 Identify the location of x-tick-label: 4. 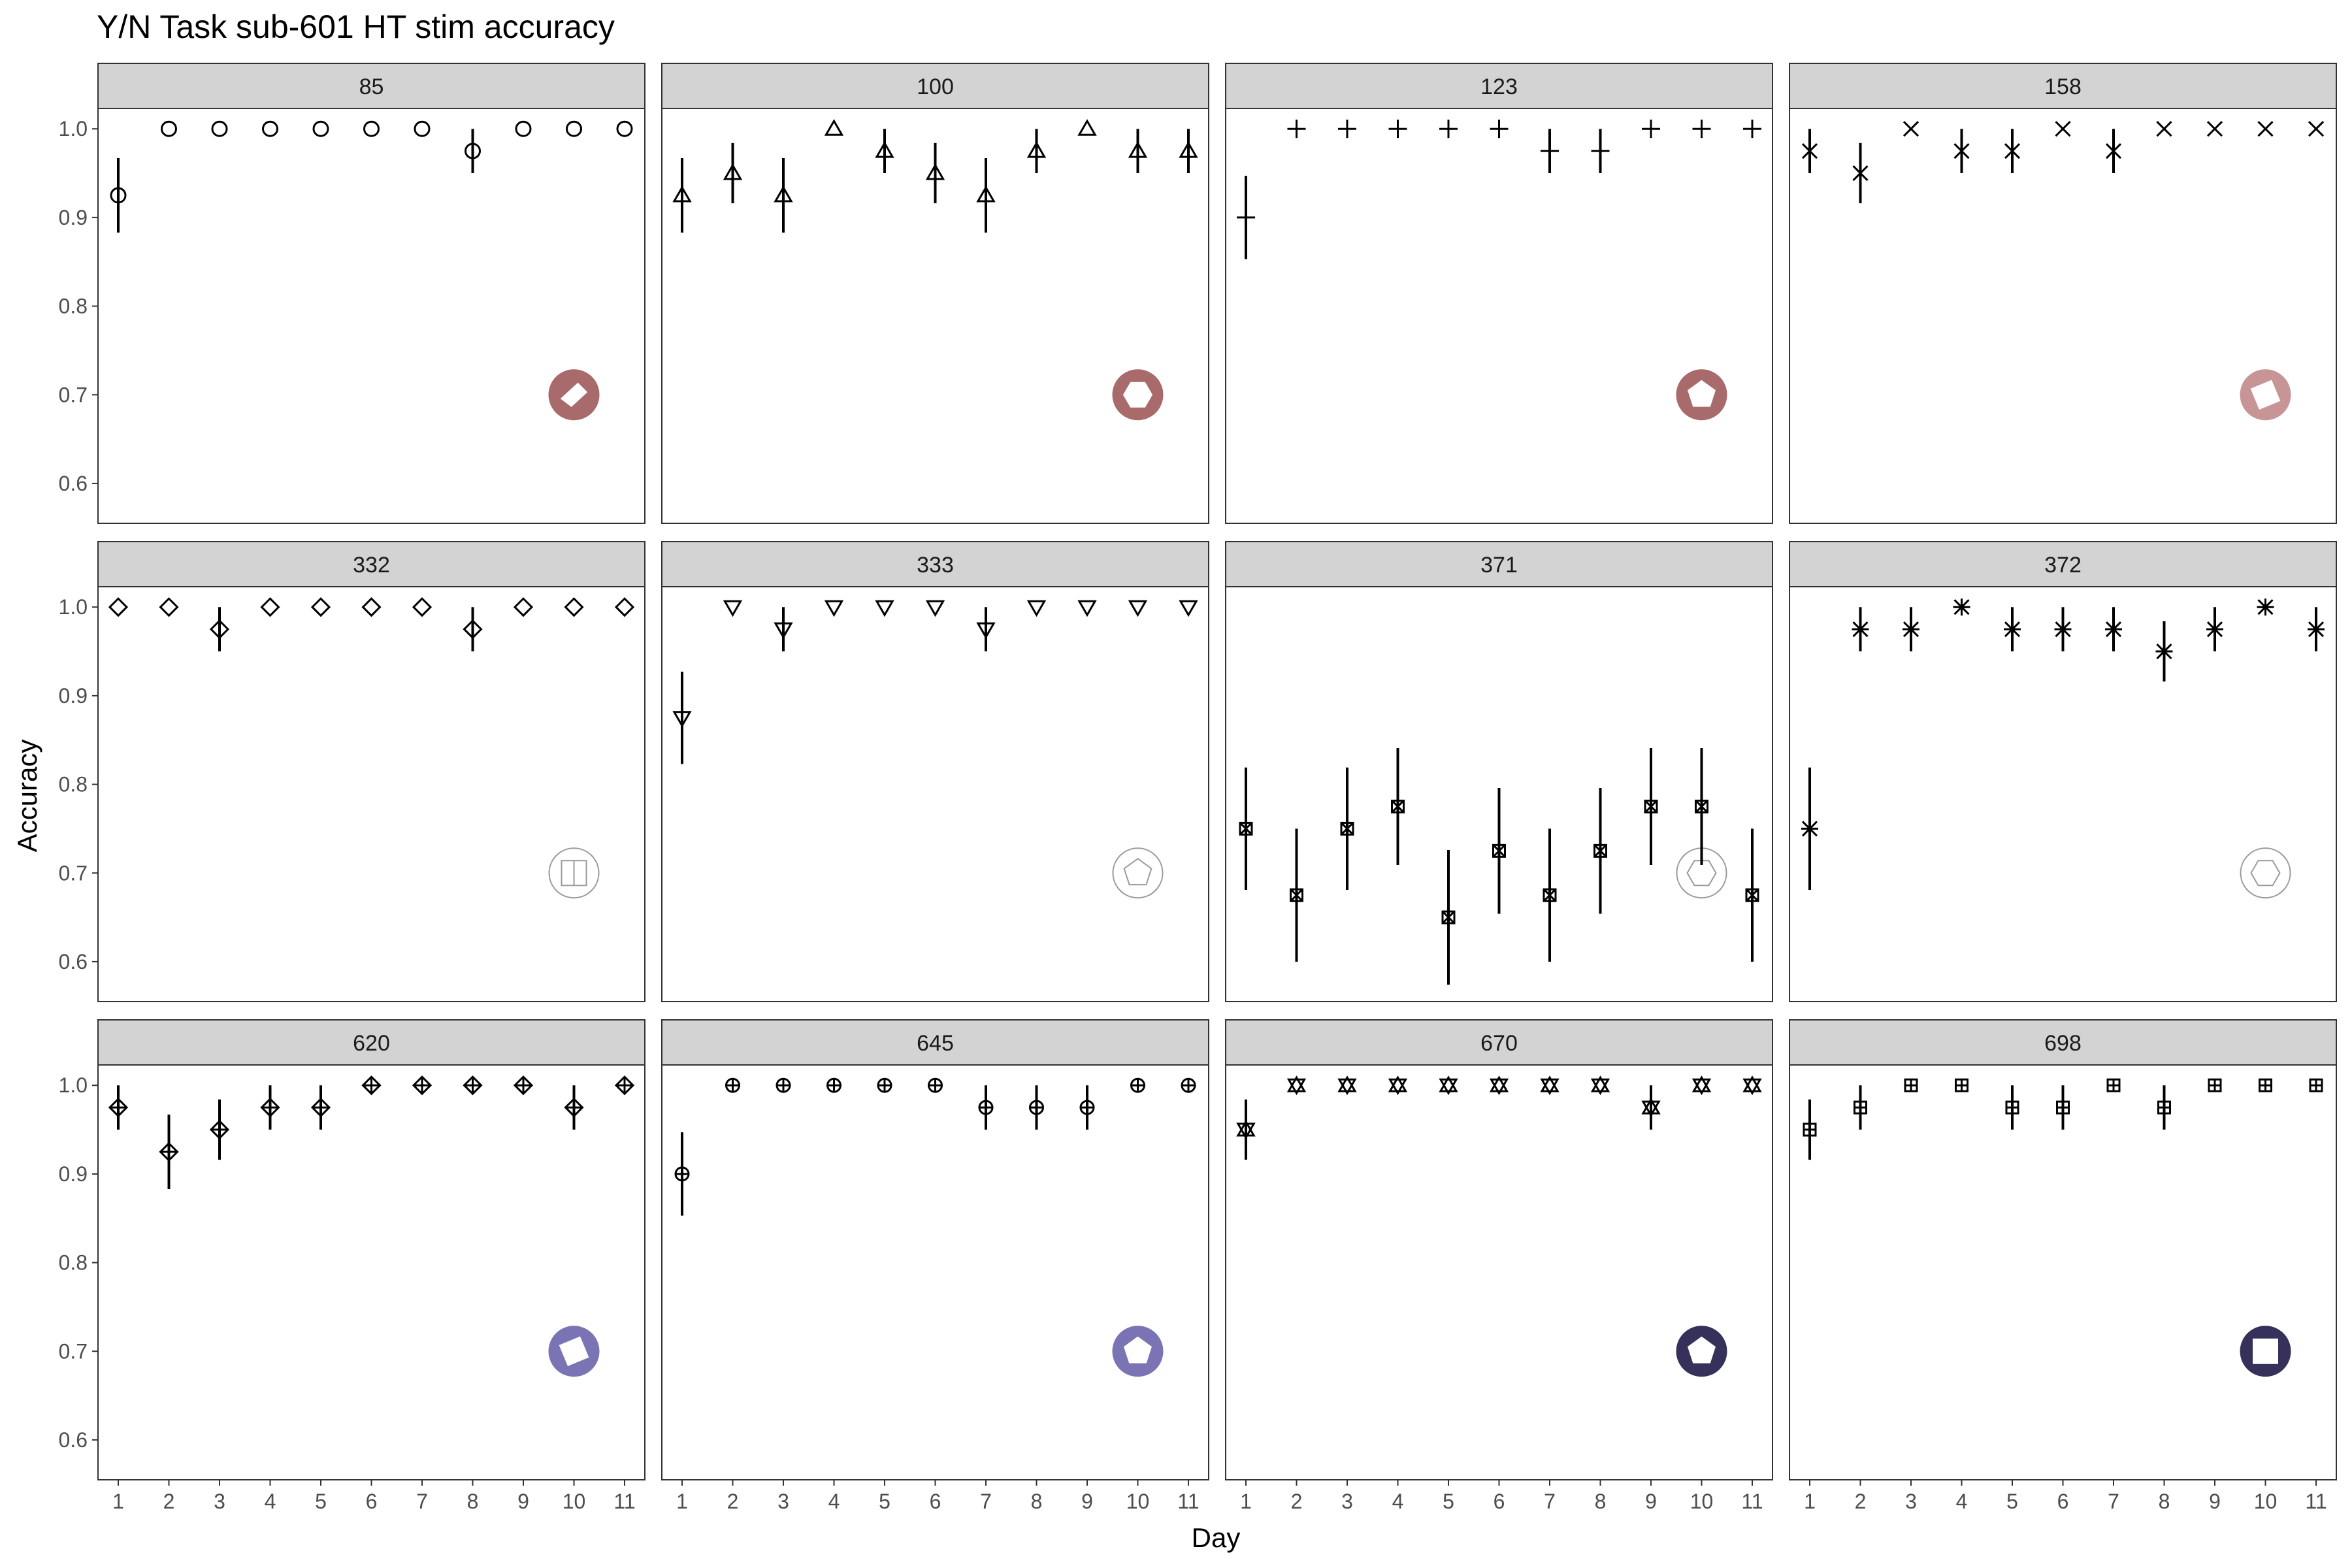
(270, 1501).